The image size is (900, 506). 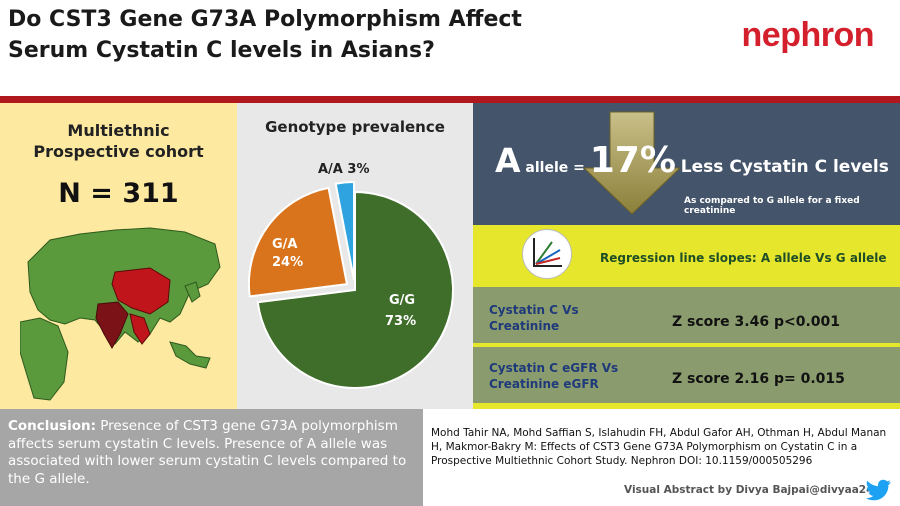 I want to click on gg-slice-label-2: 73%, so click(x=400, y=321).